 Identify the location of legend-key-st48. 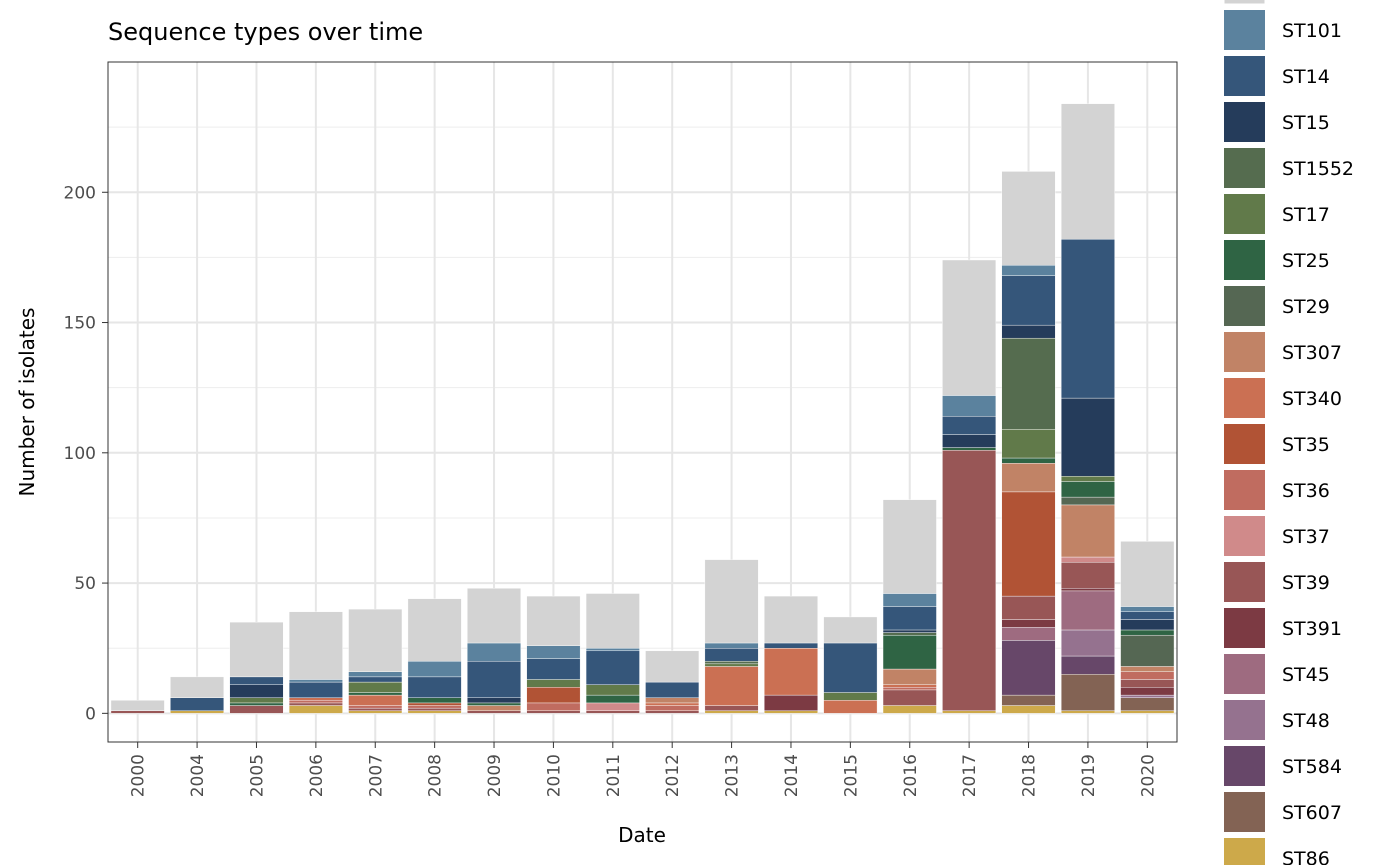
(1244, 720).